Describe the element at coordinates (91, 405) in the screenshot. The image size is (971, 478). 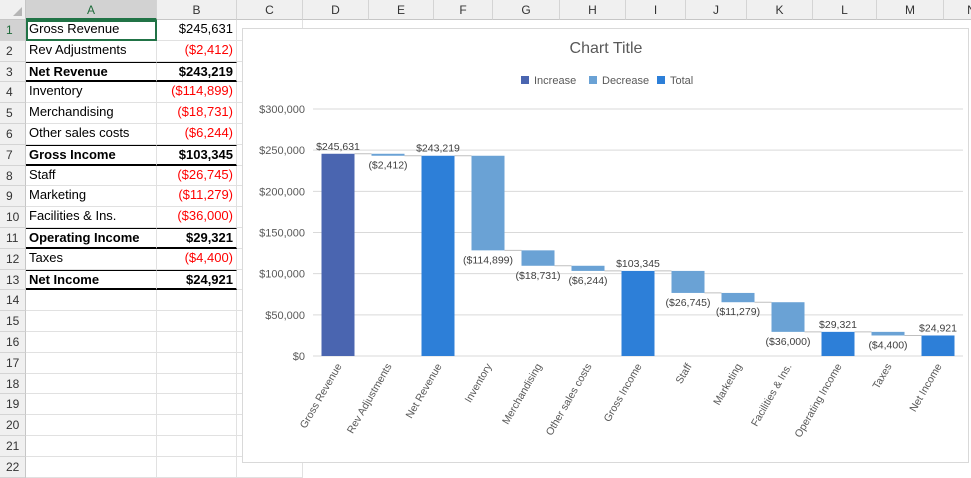
I see `cell-a19` at that location.